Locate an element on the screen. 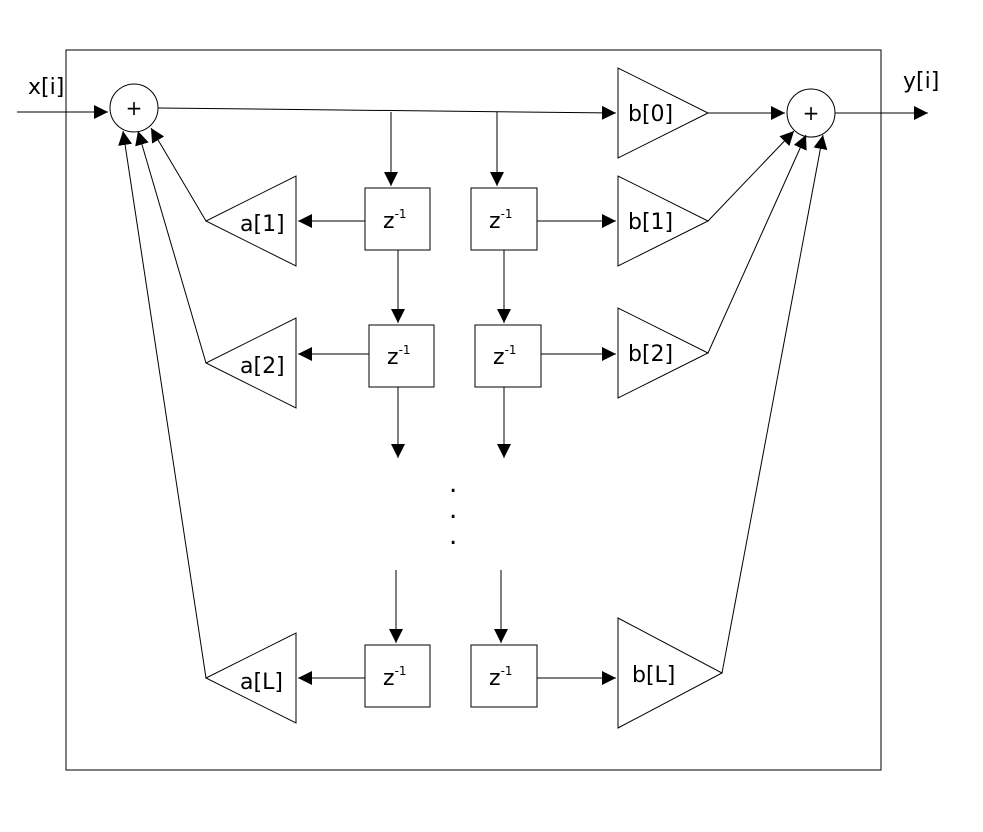 Image resolution: width=983 pixels, height=832 pixels. gain-bL: b[L] is located at coordinates (670, 673).